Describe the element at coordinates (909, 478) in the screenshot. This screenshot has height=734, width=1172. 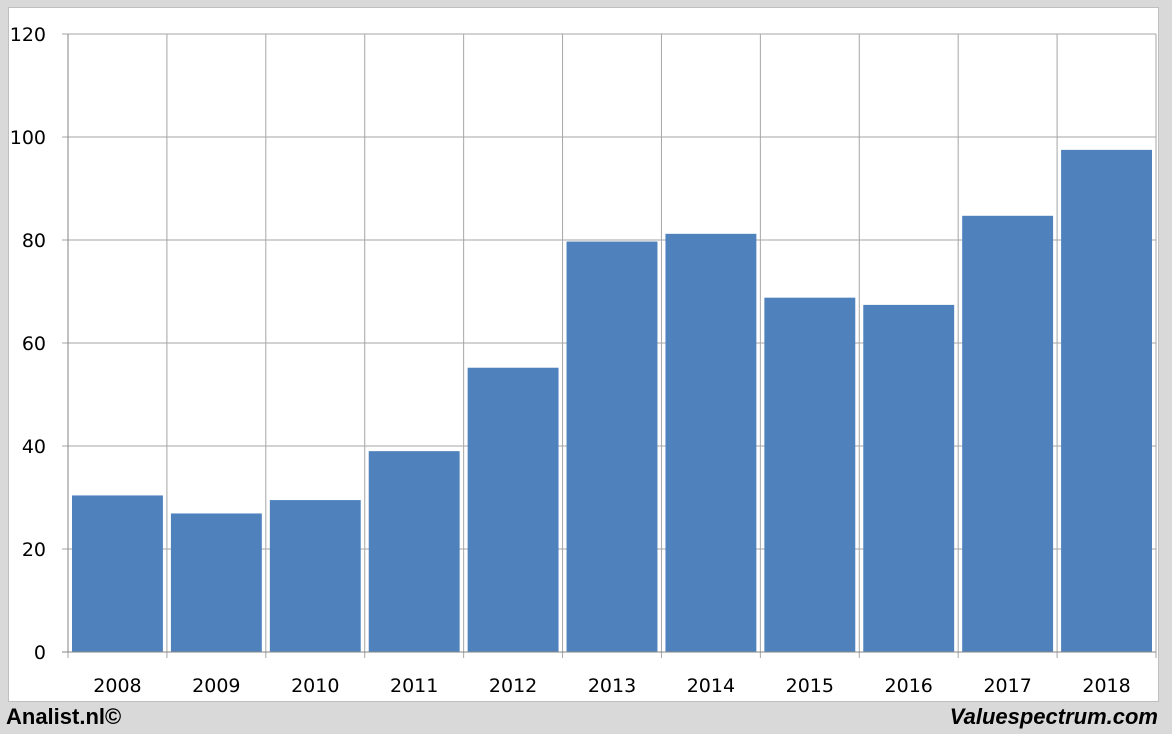
I see `bar-2016` at that location.